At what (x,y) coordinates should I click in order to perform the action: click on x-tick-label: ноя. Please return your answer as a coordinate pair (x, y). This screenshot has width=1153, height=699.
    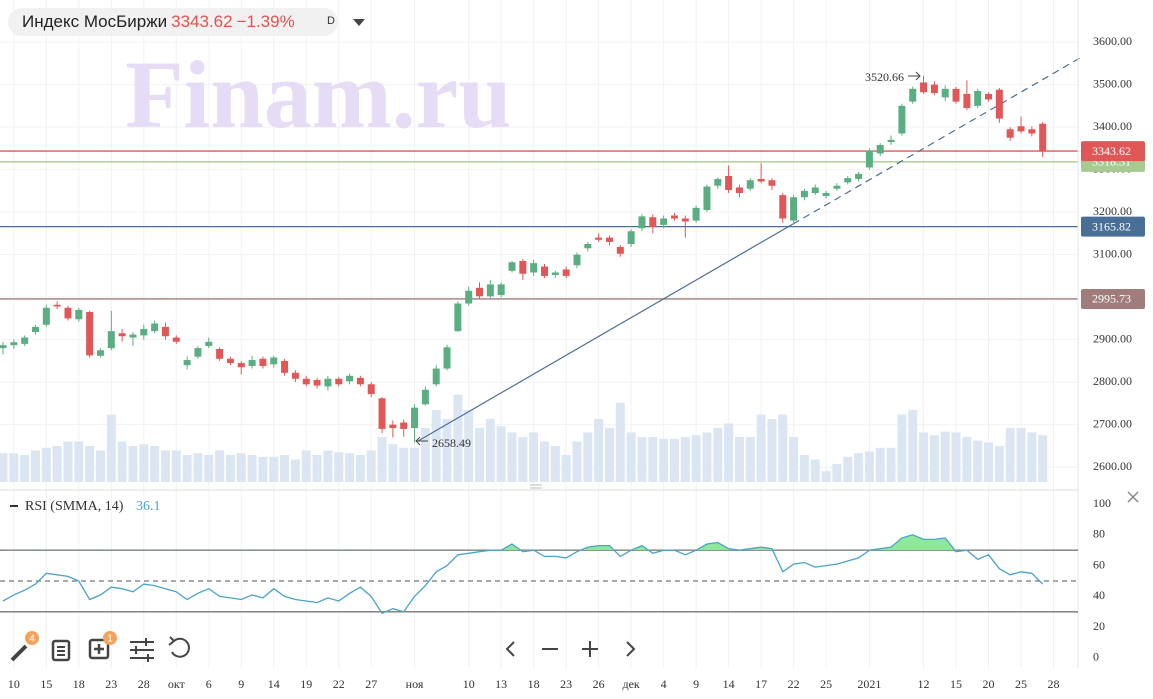
    Looking at the image, I should click on (415, 684).